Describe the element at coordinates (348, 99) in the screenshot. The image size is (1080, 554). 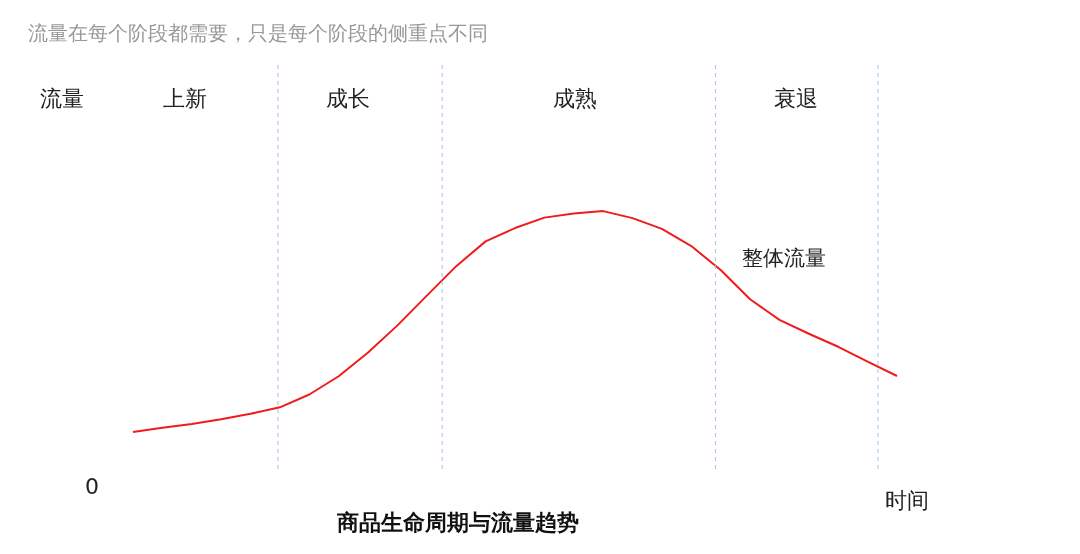
I see `text: 成长` at that location.